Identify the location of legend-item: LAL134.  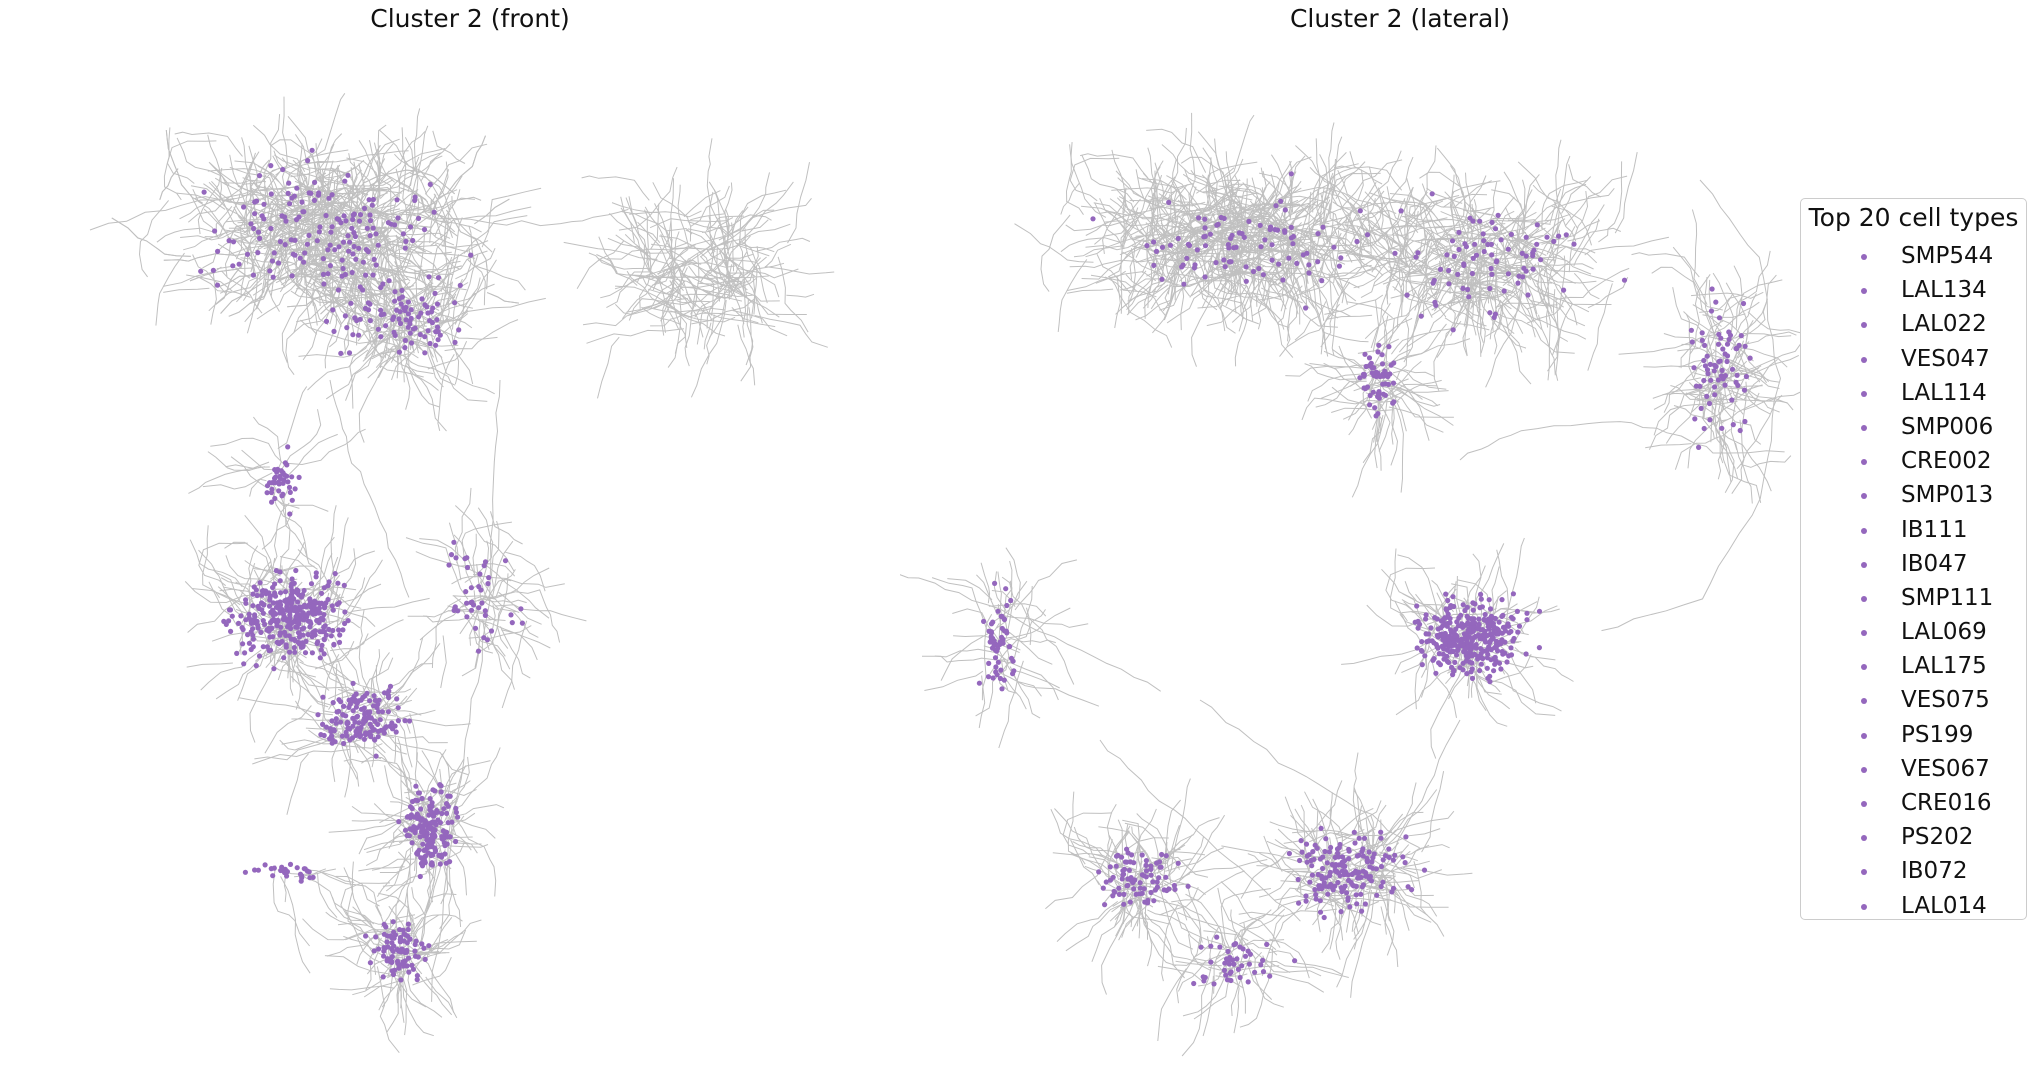
(1913, 292).